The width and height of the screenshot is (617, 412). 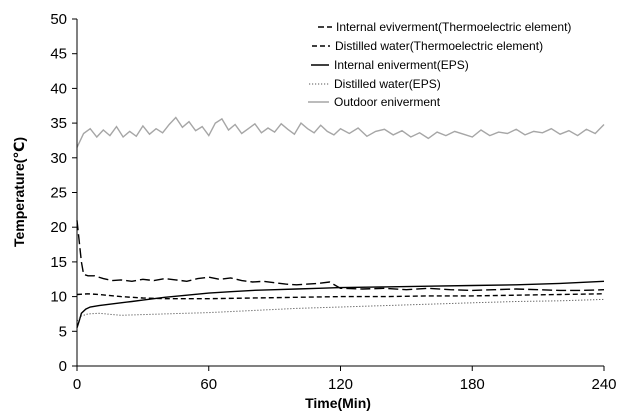 I want to click on legend-label-1: Distilled water(Thermoelectric element), so click(x=439, y=46).